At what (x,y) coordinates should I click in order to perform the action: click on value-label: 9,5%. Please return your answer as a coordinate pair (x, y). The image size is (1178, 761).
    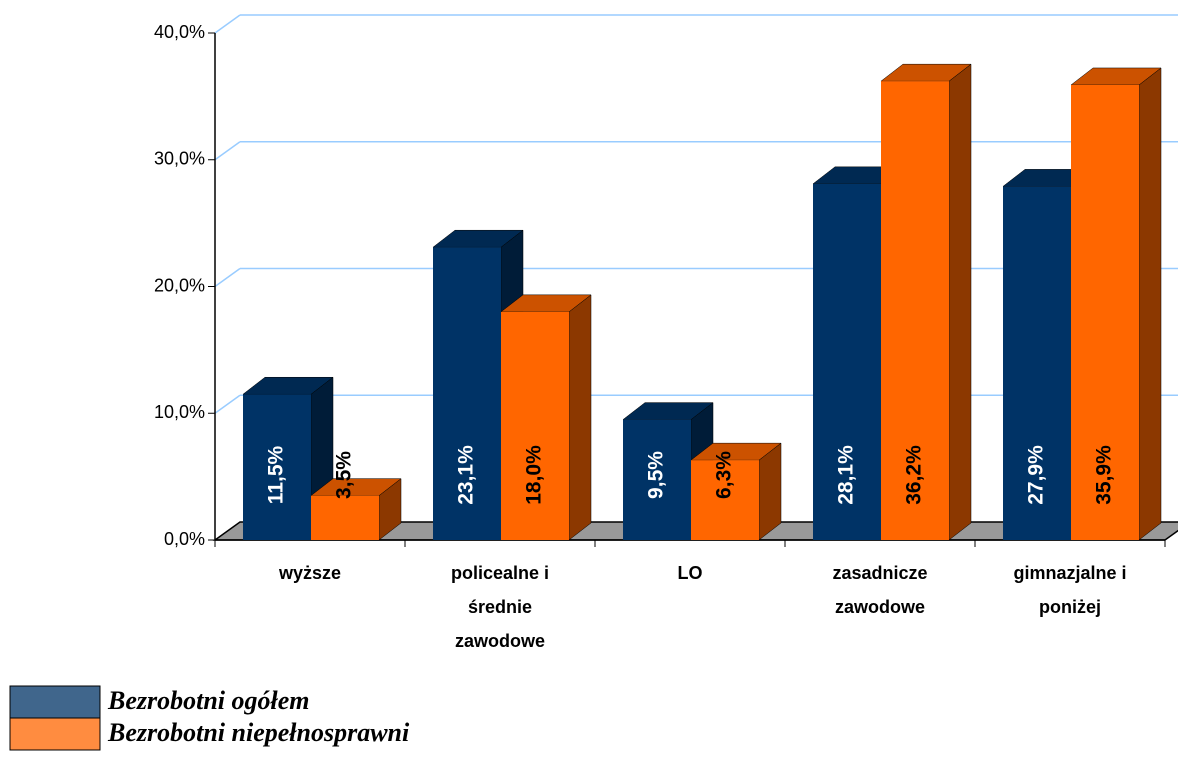
    Looking at the image, I should click on (656, 475).